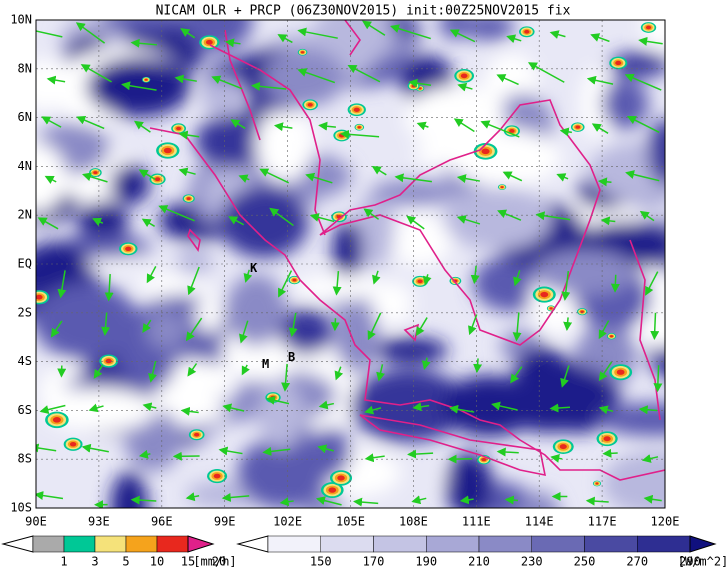 The image size is (726, 575). I want to click on lat-label: 4S, so click(25, 361).